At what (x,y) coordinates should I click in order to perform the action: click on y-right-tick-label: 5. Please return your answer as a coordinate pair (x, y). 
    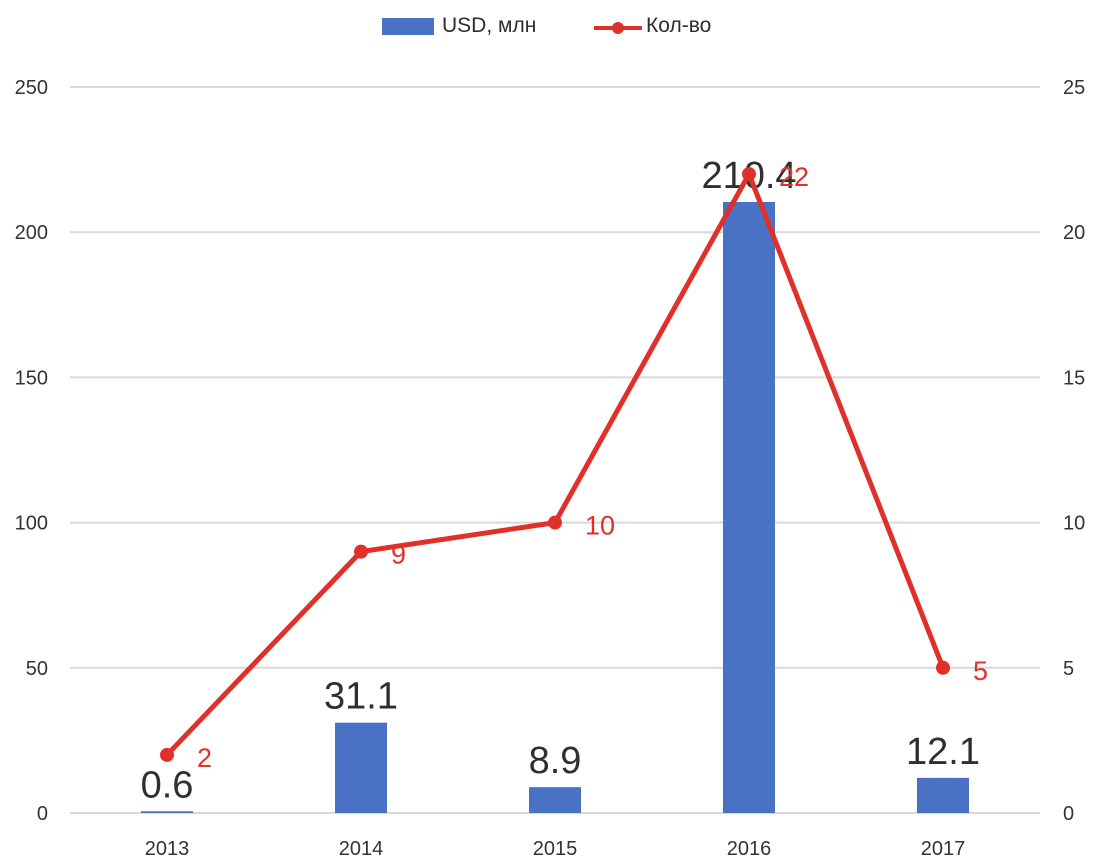
    Looking at the image, I should click on (1068, 669).